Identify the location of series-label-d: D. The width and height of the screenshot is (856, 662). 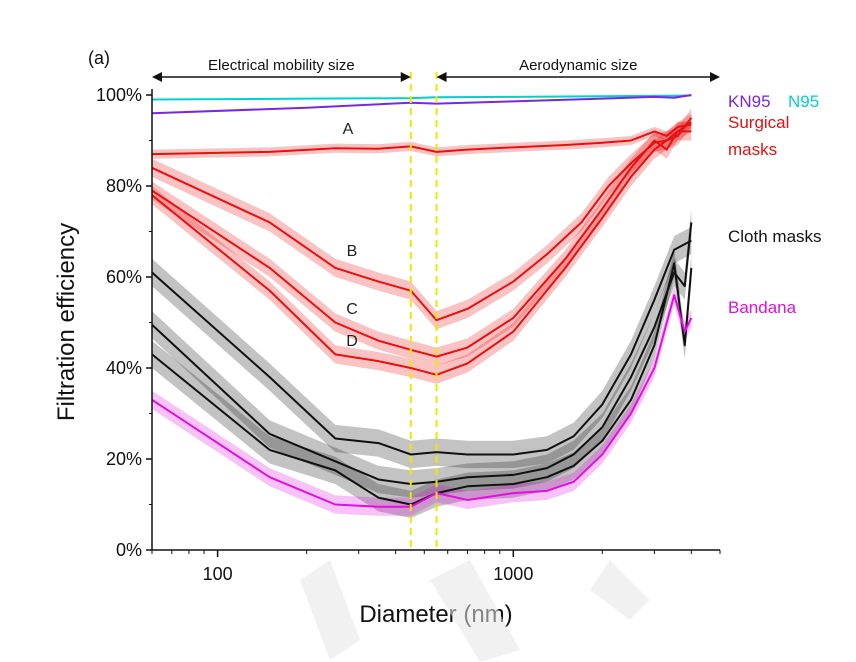
(352, 341).